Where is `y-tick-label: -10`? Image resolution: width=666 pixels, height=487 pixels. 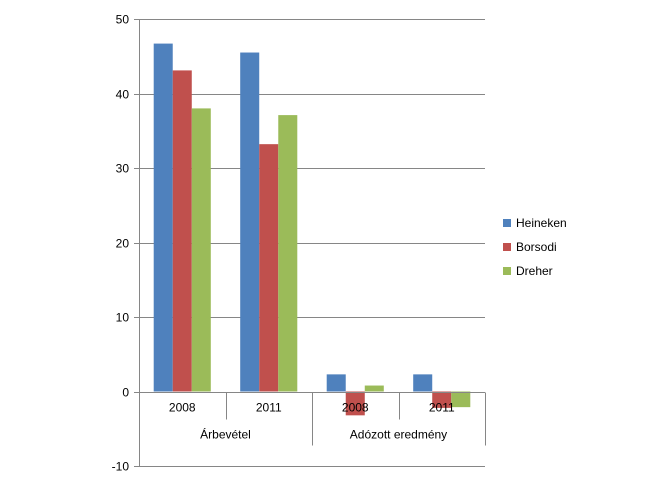 y-tick-label: -10 is located at coordinates (121, 467).